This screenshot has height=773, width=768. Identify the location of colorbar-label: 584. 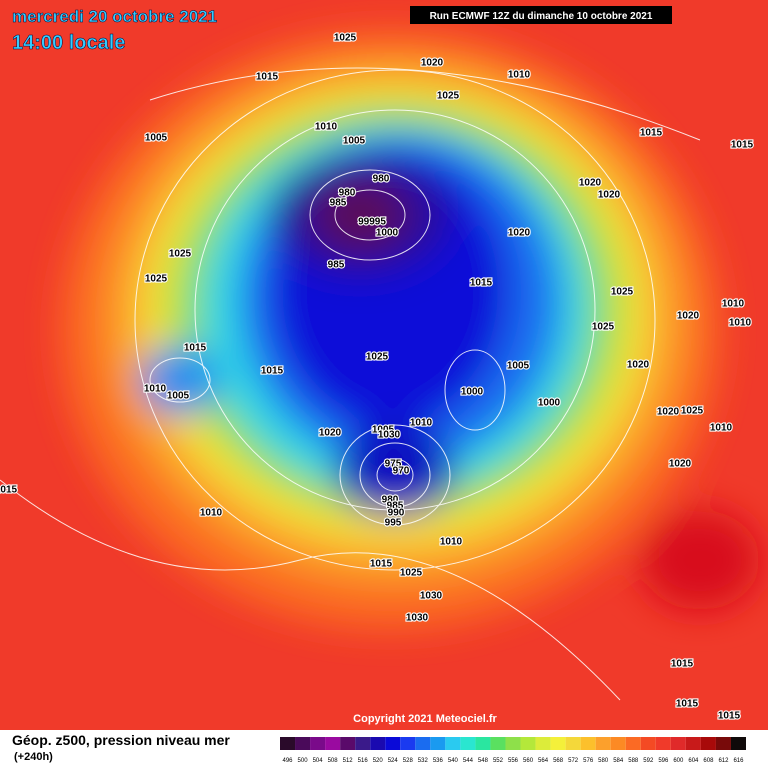
(618, 761).